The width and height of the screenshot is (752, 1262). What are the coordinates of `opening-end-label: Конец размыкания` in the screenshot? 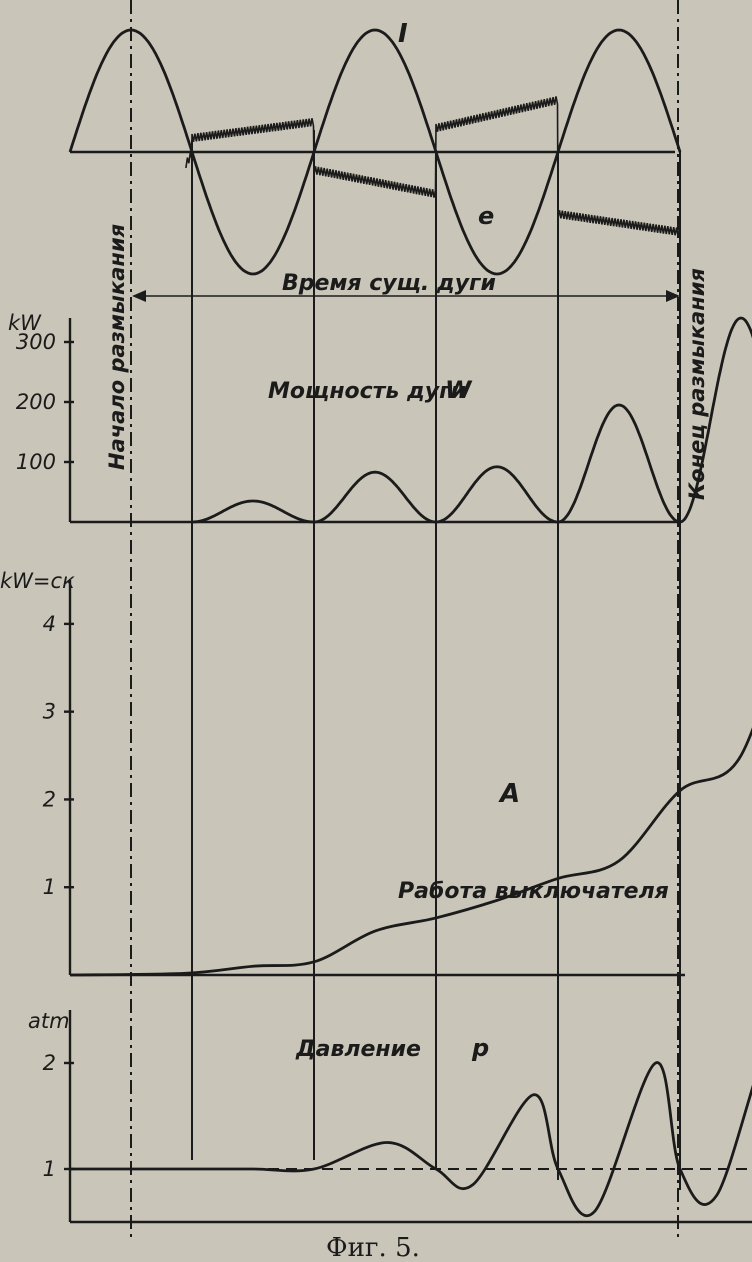 It's located at (697, 384).